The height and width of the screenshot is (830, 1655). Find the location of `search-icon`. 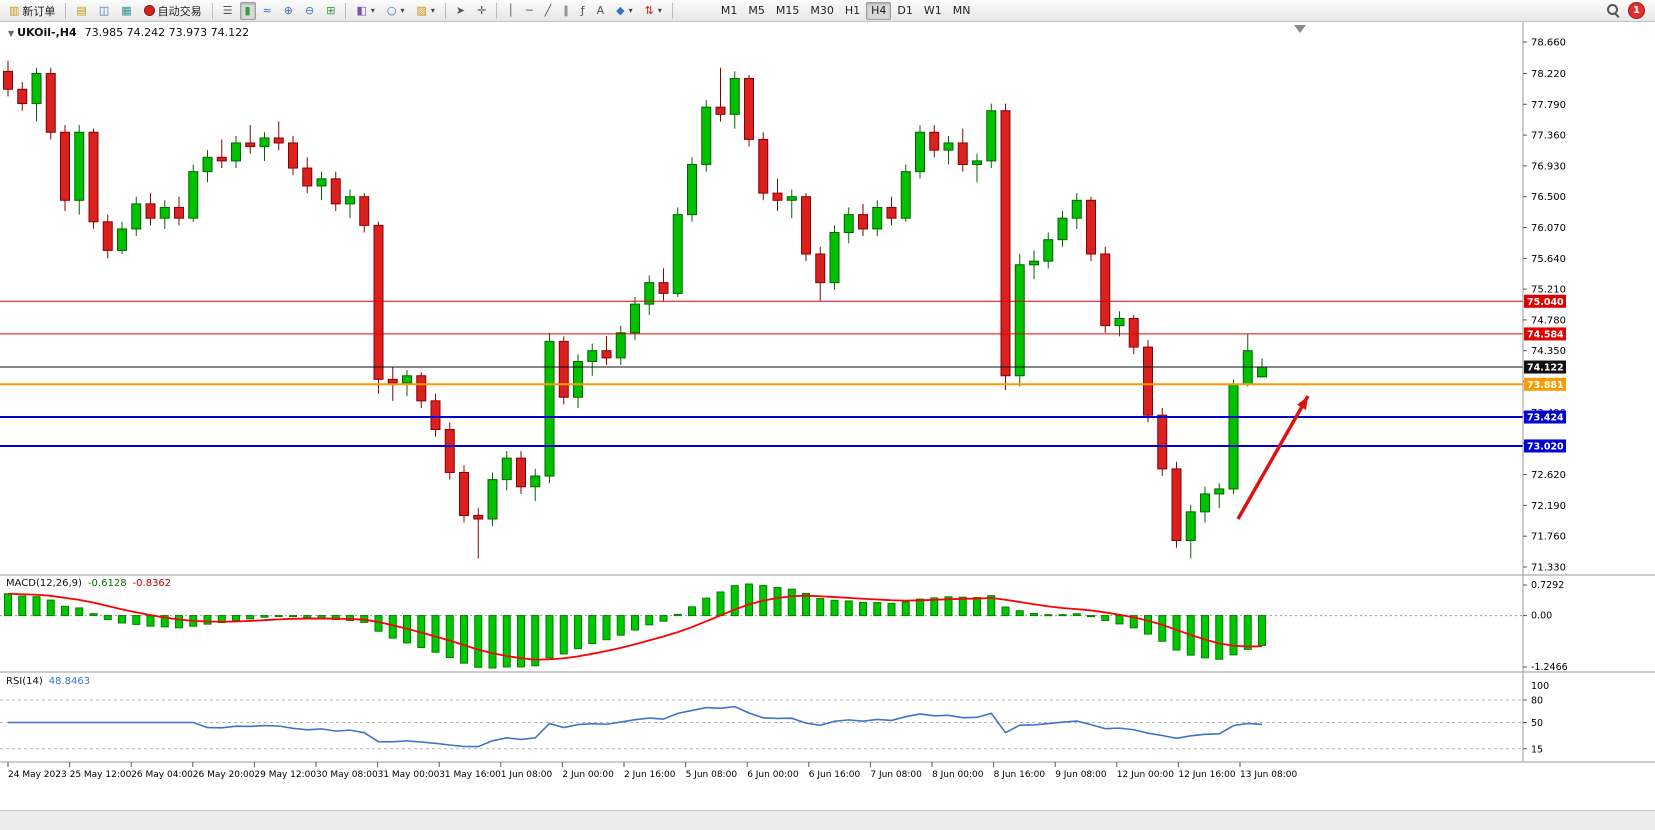

search-icon is located at coordinates (1613, 10).